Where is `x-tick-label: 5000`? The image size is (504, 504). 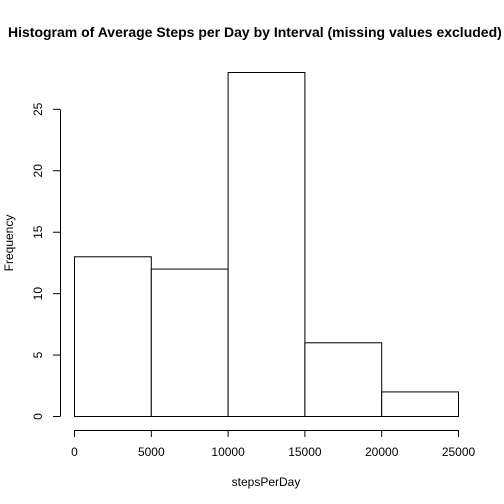 x-tick-label: 5000 is located at coordinates (151, 452).